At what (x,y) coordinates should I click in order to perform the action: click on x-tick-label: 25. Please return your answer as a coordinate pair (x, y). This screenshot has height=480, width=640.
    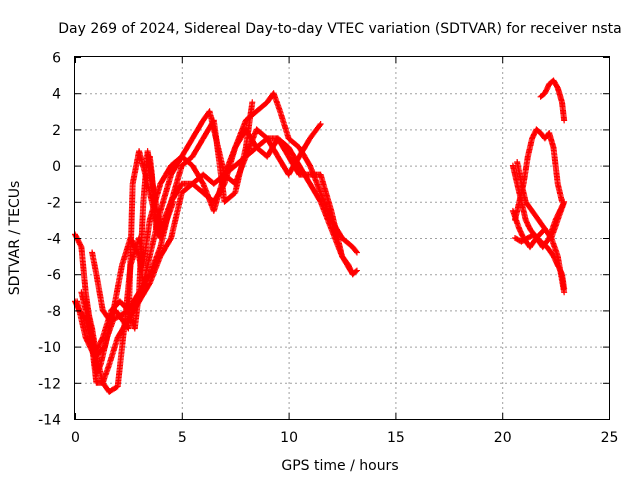
    Looking at the image, I should click on (610, 438).